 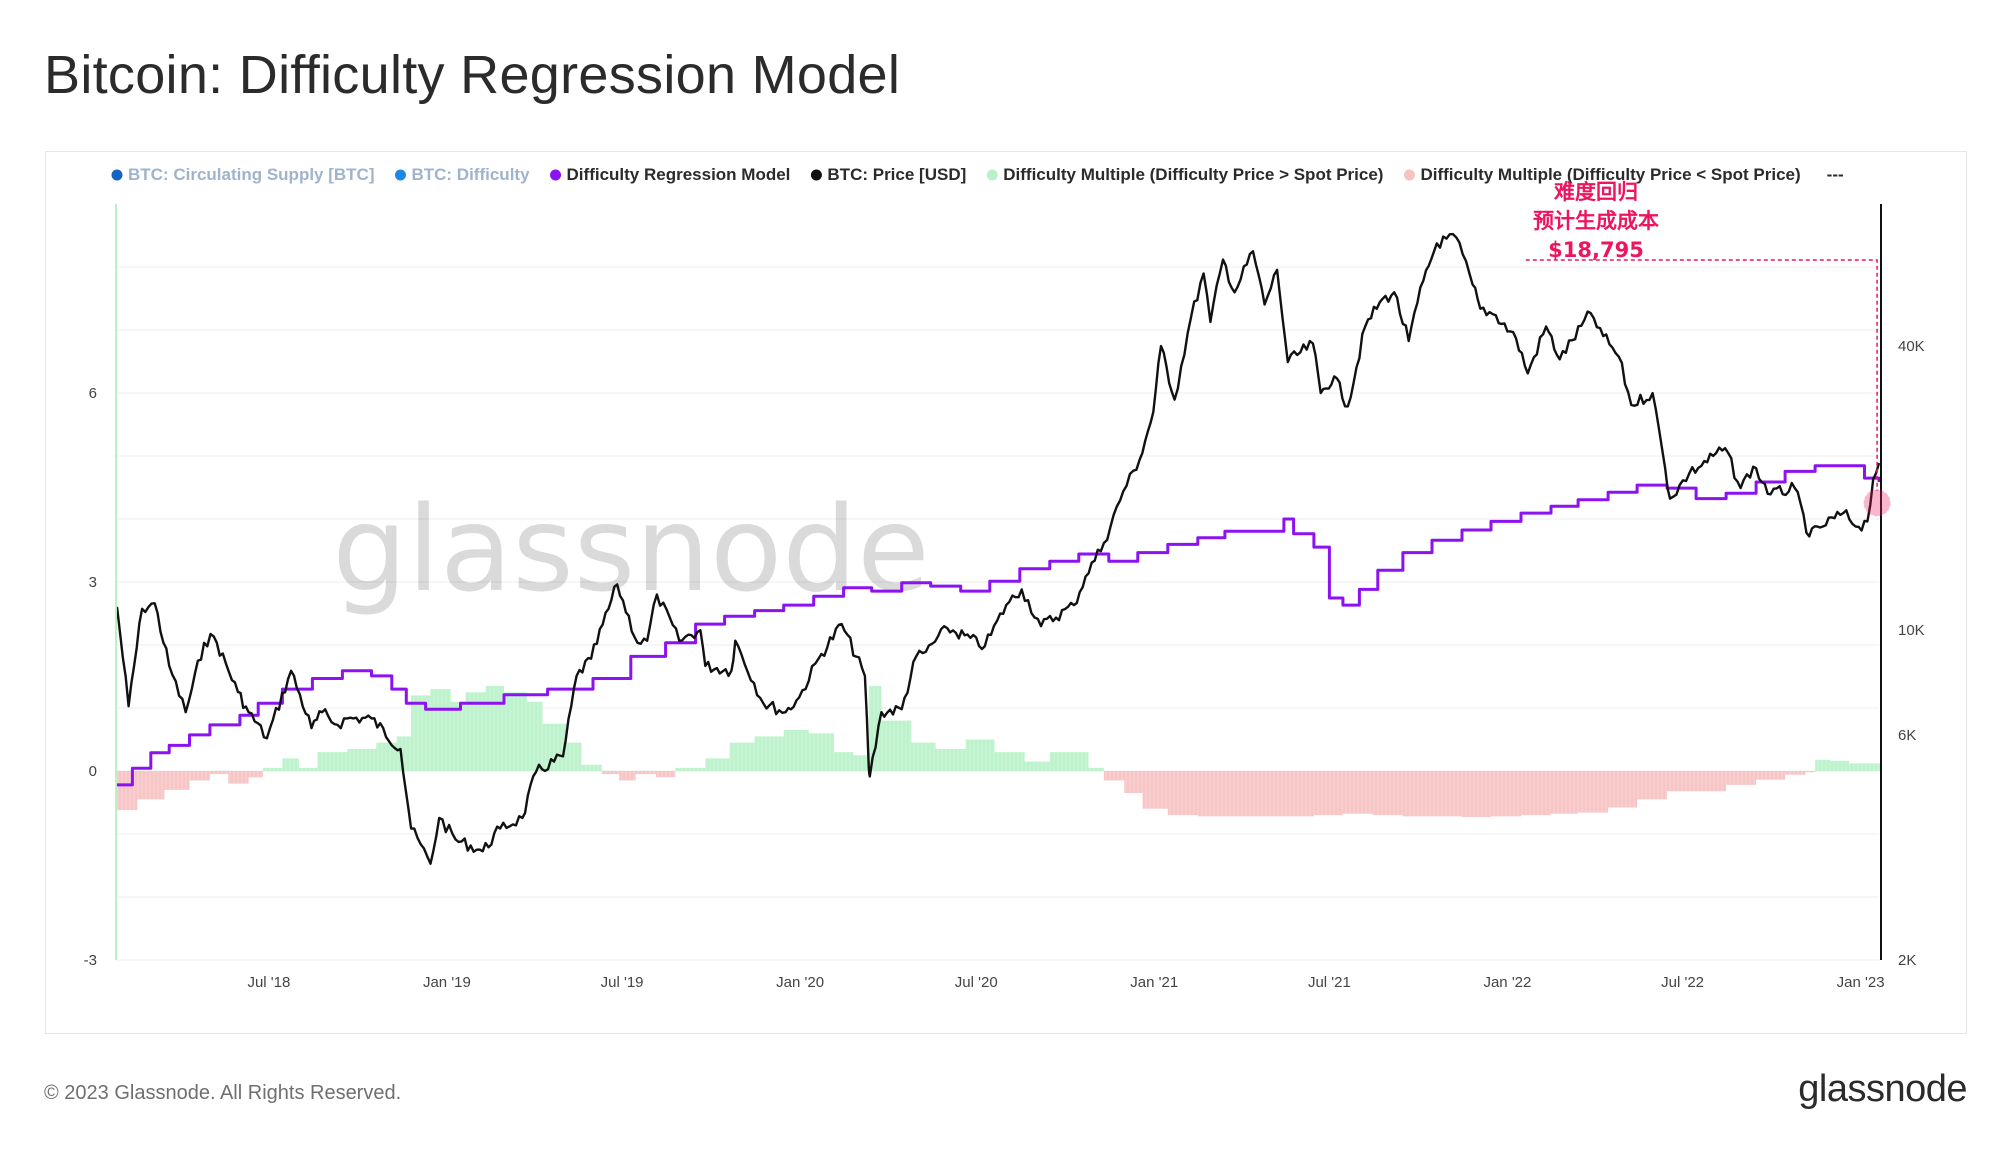 I want to click on left-tick-label-1: 3, so click(x=93, y=582).